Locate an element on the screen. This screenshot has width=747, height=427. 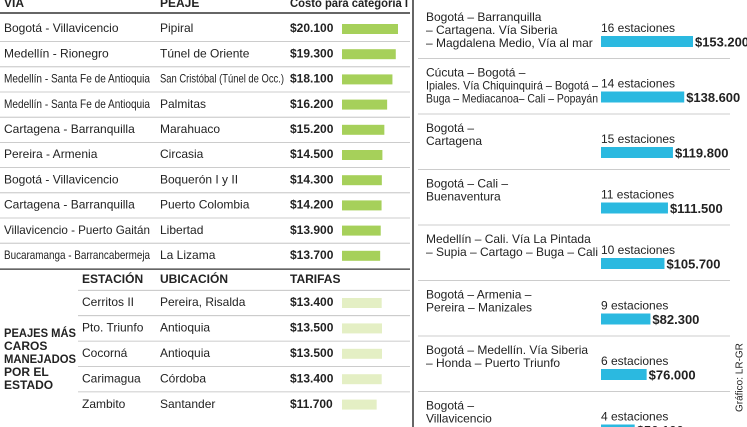
cost: $19.300 is located at coordinates (312, 53).